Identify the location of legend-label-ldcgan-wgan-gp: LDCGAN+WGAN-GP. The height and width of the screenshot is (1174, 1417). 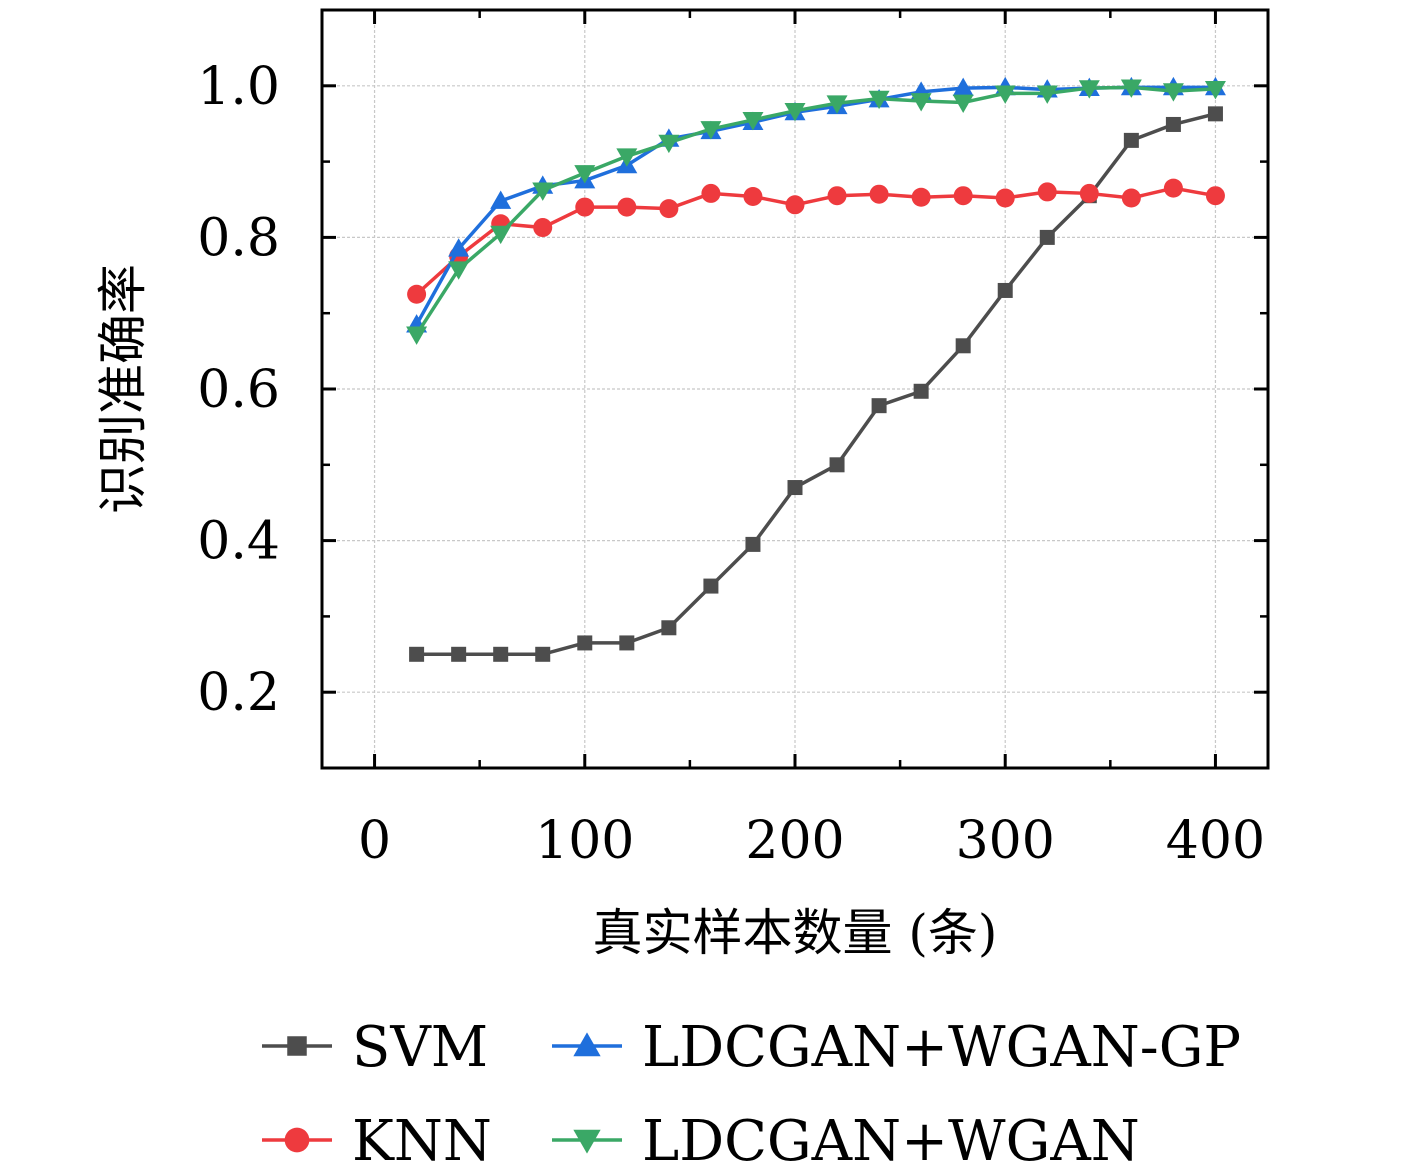
(941, 1047).